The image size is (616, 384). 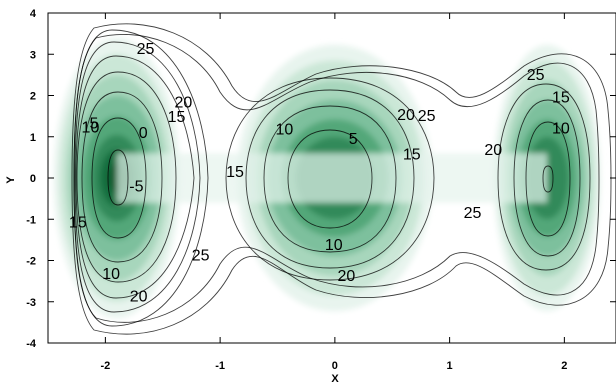 I want to click on x-axis-title: X, so click(x=335, y=378).